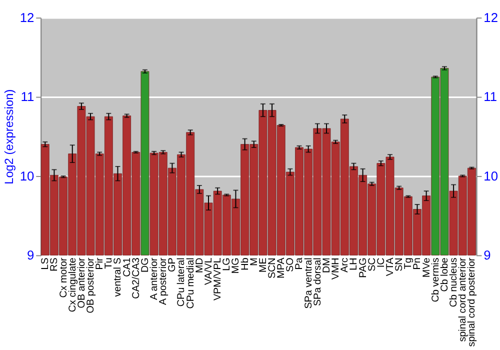  What do you see at coordinates (487, 255) in the screenshot?
I see `y2-tick-label: 9` at bounding box center [487, 255].